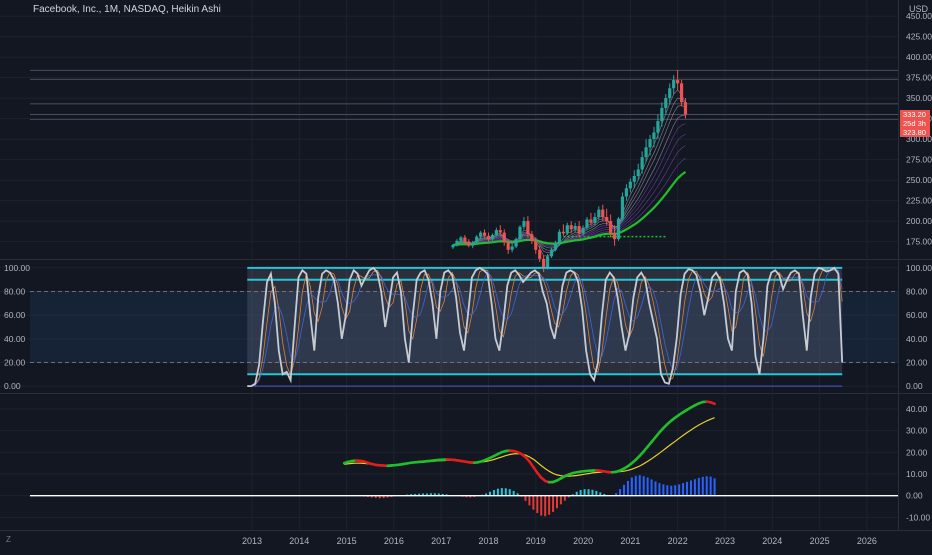 This screenshot has height=555, width=932. I want to click on y-tick-label: 200.00, so click(919, 221).